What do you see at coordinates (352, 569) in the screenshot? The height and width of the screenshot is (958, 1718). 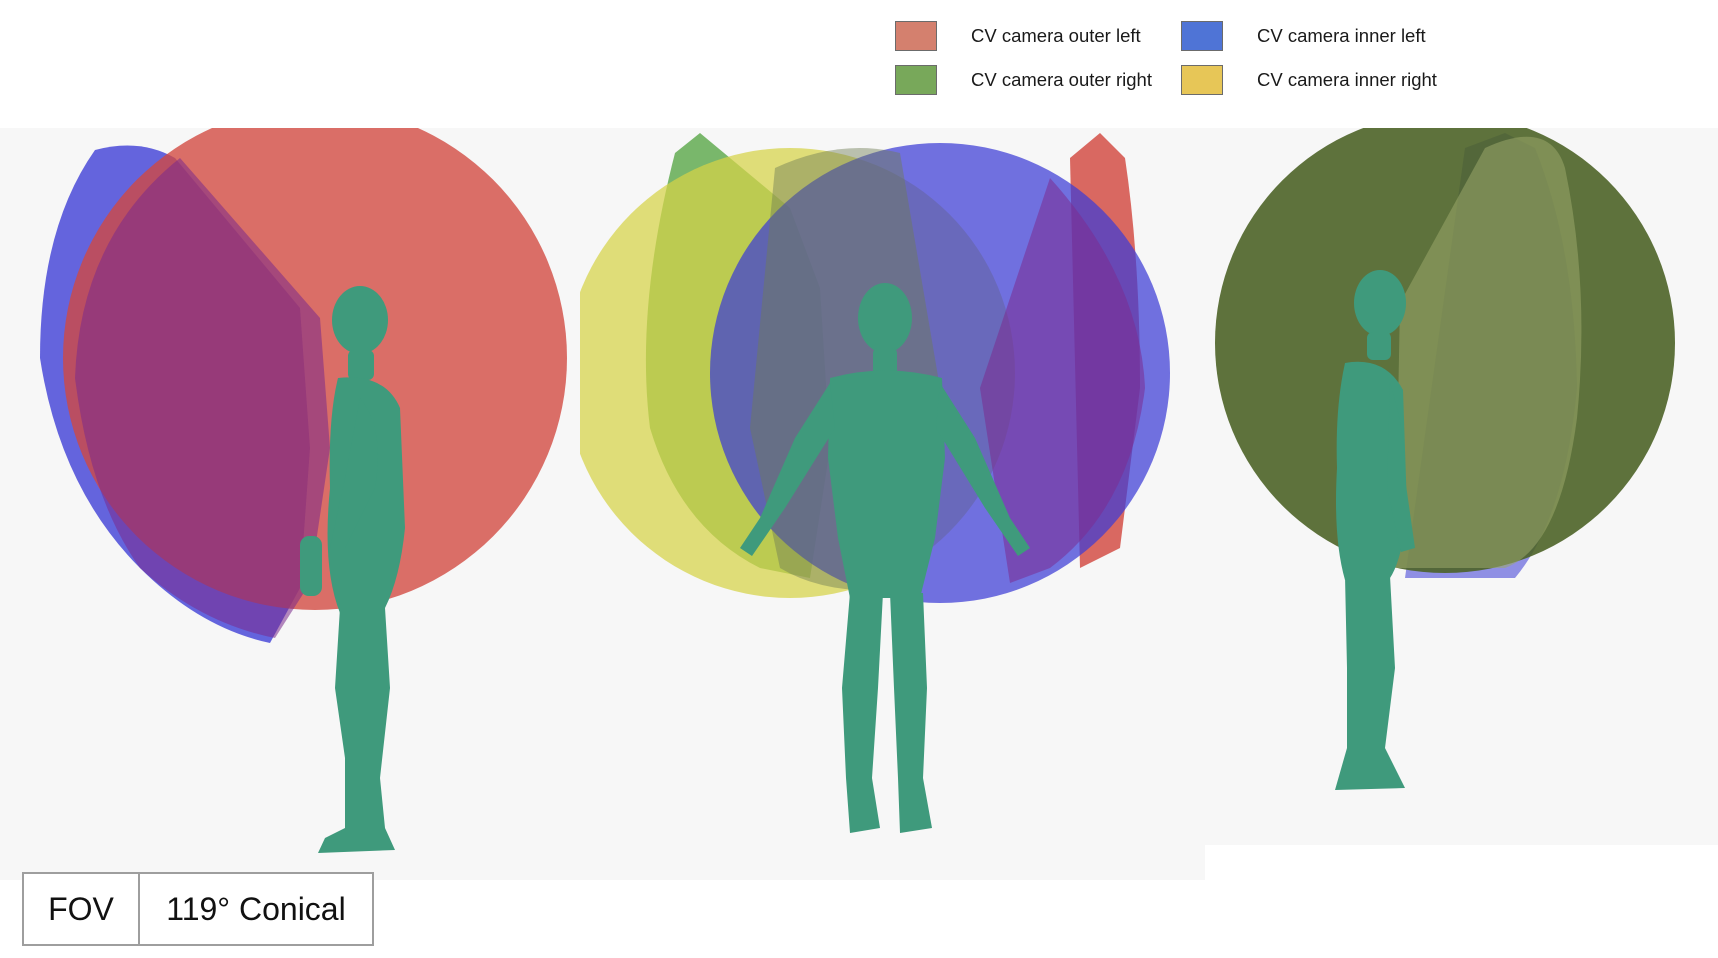 I see `human-model-side-left` at bounding box center [352, 569].